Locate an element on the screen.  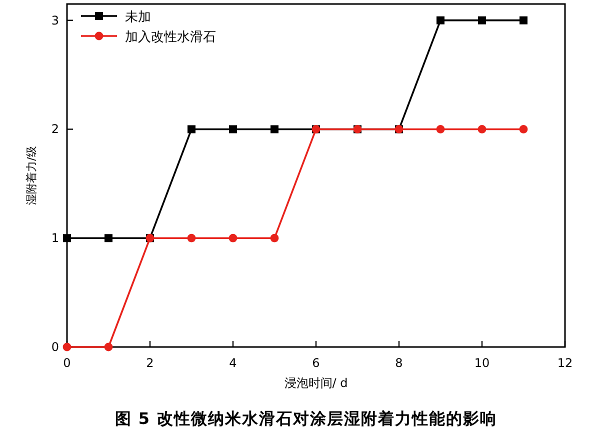
y-tick-label: 2 is located at coordinates (55, 129).